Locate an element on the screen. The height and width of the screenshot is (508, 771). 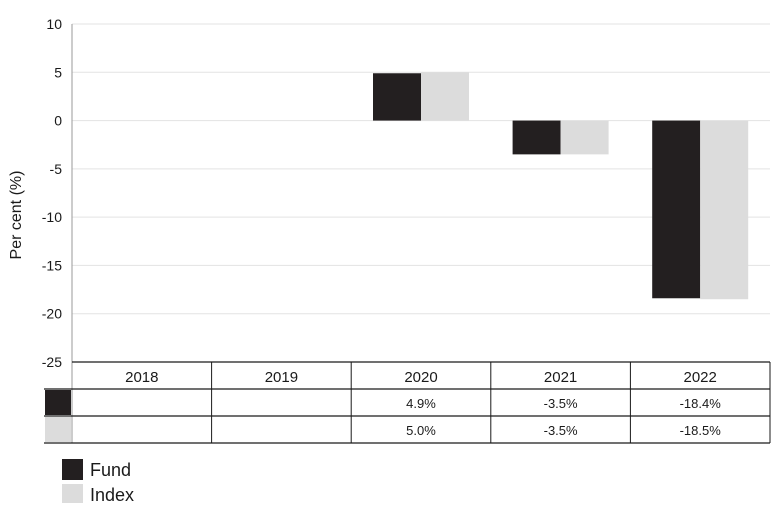
y-axis-label: Per cent (%) is located at coordinates (16, 215).